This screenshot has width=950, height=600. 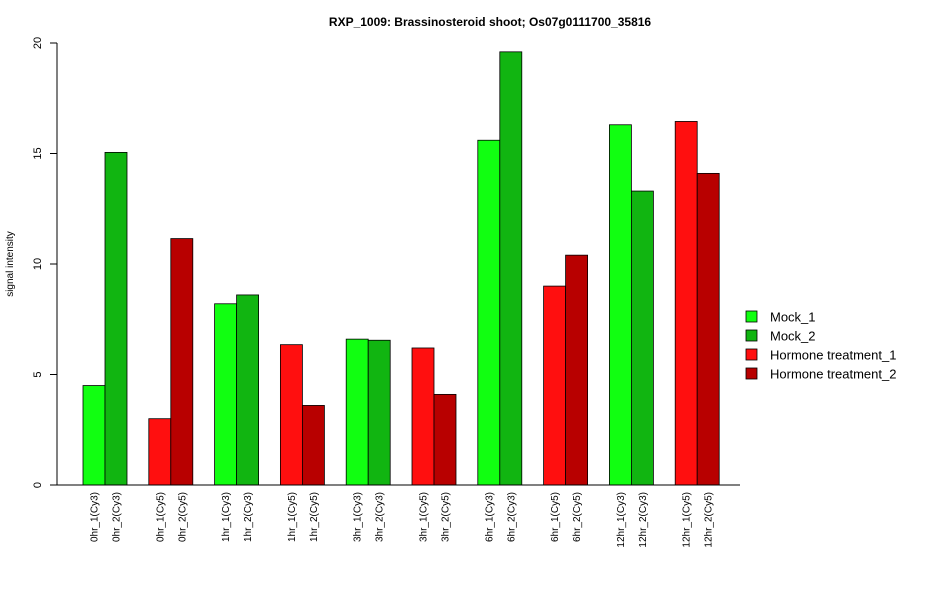 What do you see at coordinates (160, 517) in the screenshot?
I see `x-tick-label: 0hr_1(Cy5)` at bounding box center [160, 517].